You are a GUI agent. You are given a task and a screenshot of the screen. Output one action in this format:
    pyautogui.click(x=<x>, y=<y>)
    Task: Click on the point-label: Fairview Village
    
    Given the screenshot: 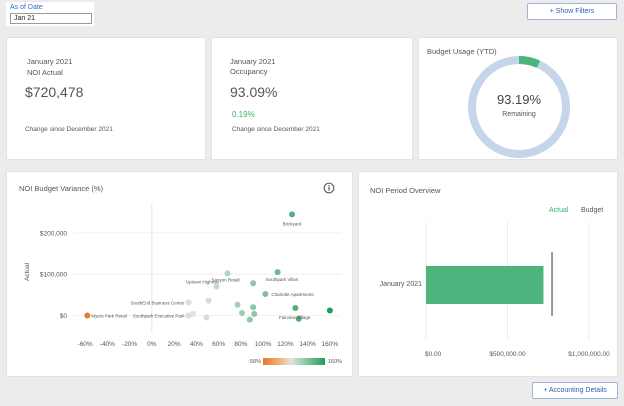 What is the action you would take?
    pyautogui.click(x=295, y=317)
    